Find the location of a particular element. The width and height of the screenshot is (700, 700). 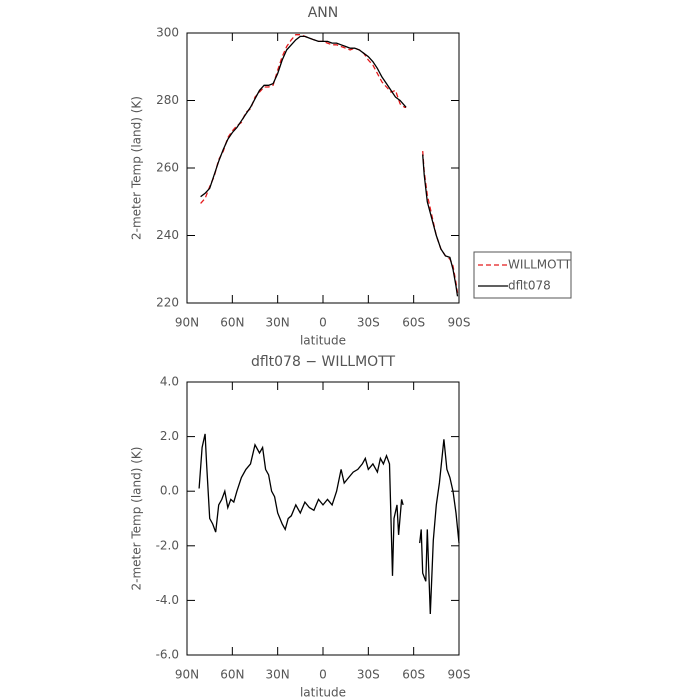

legend: WILLMOTT dflt078 is located at coordinates (522, 275).